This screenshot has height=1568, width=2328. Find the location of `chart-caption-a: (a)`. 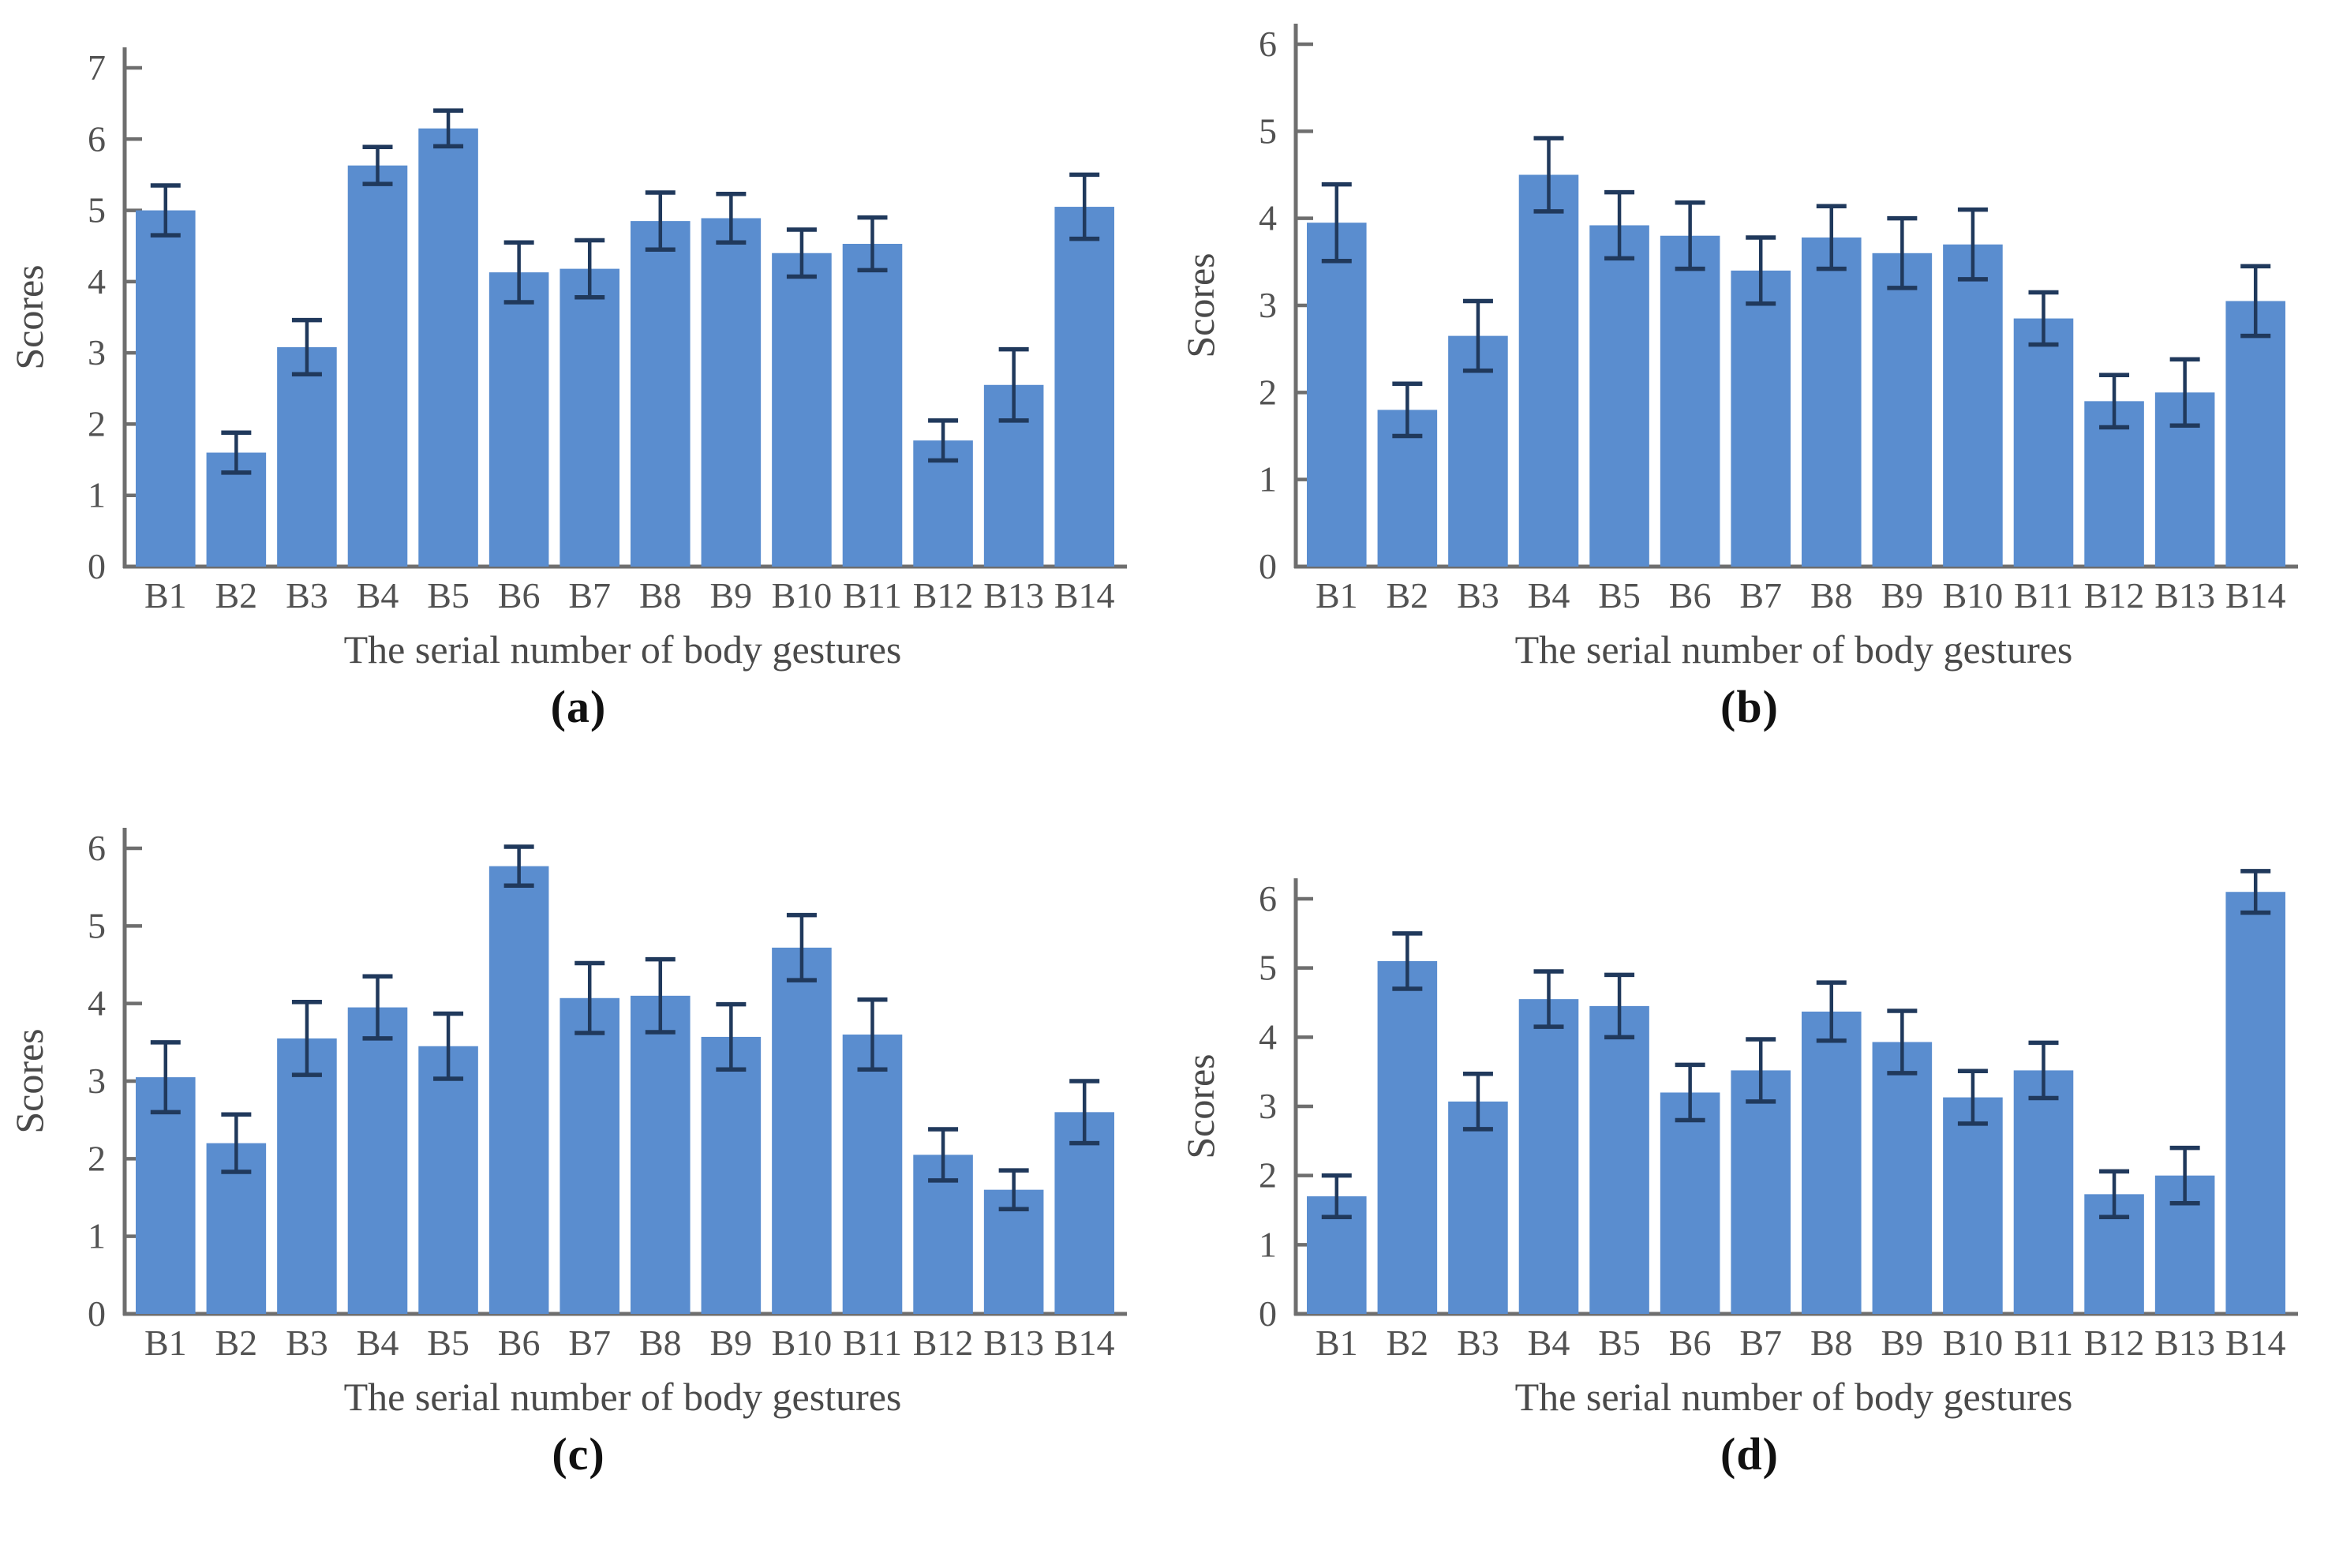

chart-caption-a: (a) is located at coordinates (578, 707).